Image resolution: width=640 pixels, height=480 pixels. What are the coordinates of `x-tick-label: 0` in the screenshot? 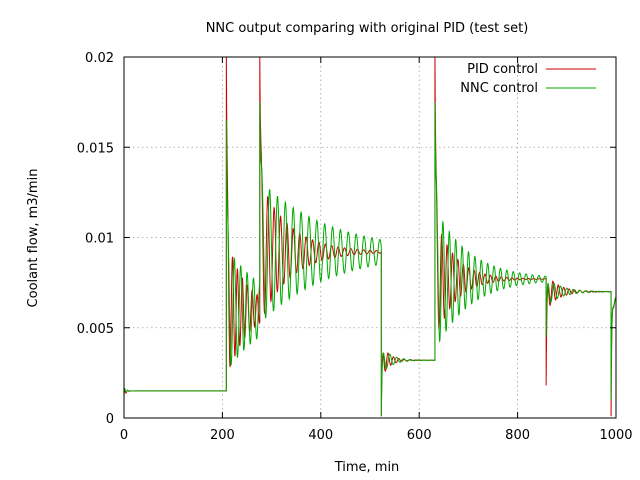 It's located at (124, 435).